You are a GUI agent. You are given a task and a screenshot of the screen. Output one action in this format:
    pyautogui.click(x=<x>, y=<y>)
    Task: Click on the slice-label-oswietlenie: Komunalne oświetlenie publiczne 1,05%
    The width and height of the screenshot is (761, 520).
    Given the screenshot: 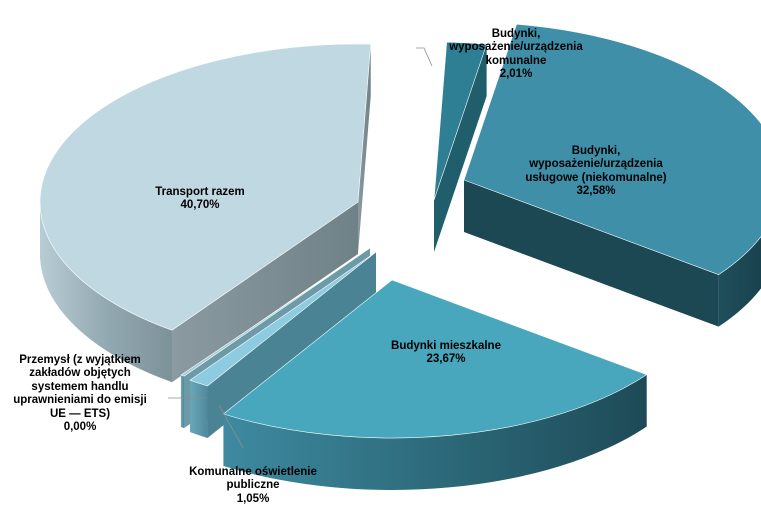 What is the action you would take?
    pyautogui.click(x=253, y=486)
    